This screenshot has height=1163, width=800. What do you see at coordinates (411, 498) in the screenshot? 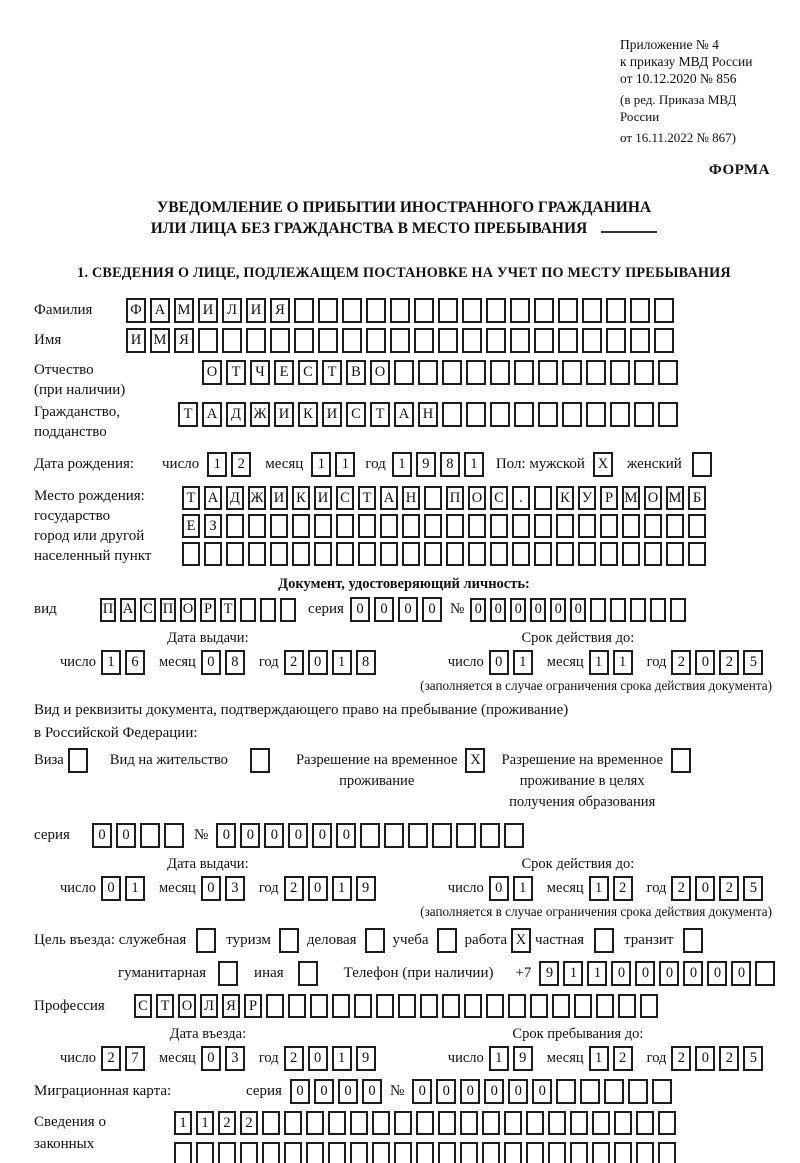
I see `cell: Н` at bounding box center [411, 498].